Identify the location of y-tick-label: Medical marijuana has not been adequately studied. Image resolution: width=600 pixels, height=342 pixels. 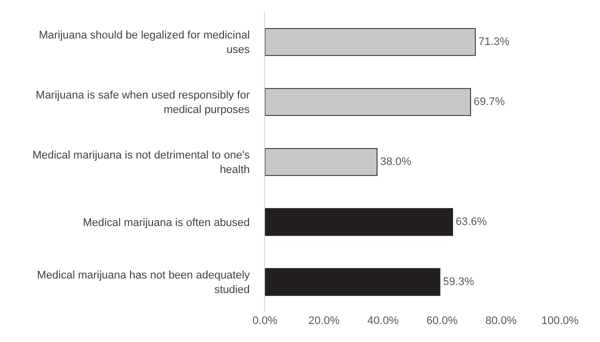
(143, 283).